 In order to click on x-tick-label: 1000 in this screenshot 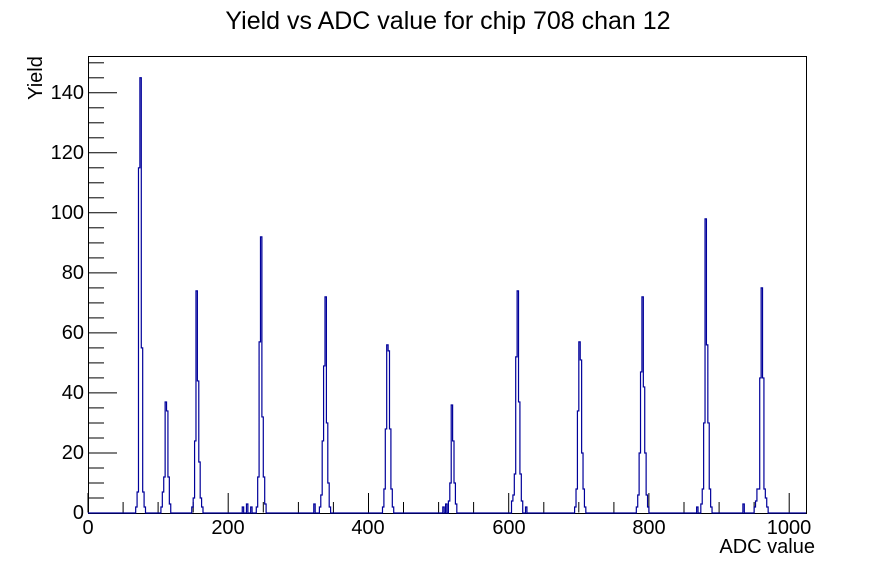, I will do `click(789, 528)`.